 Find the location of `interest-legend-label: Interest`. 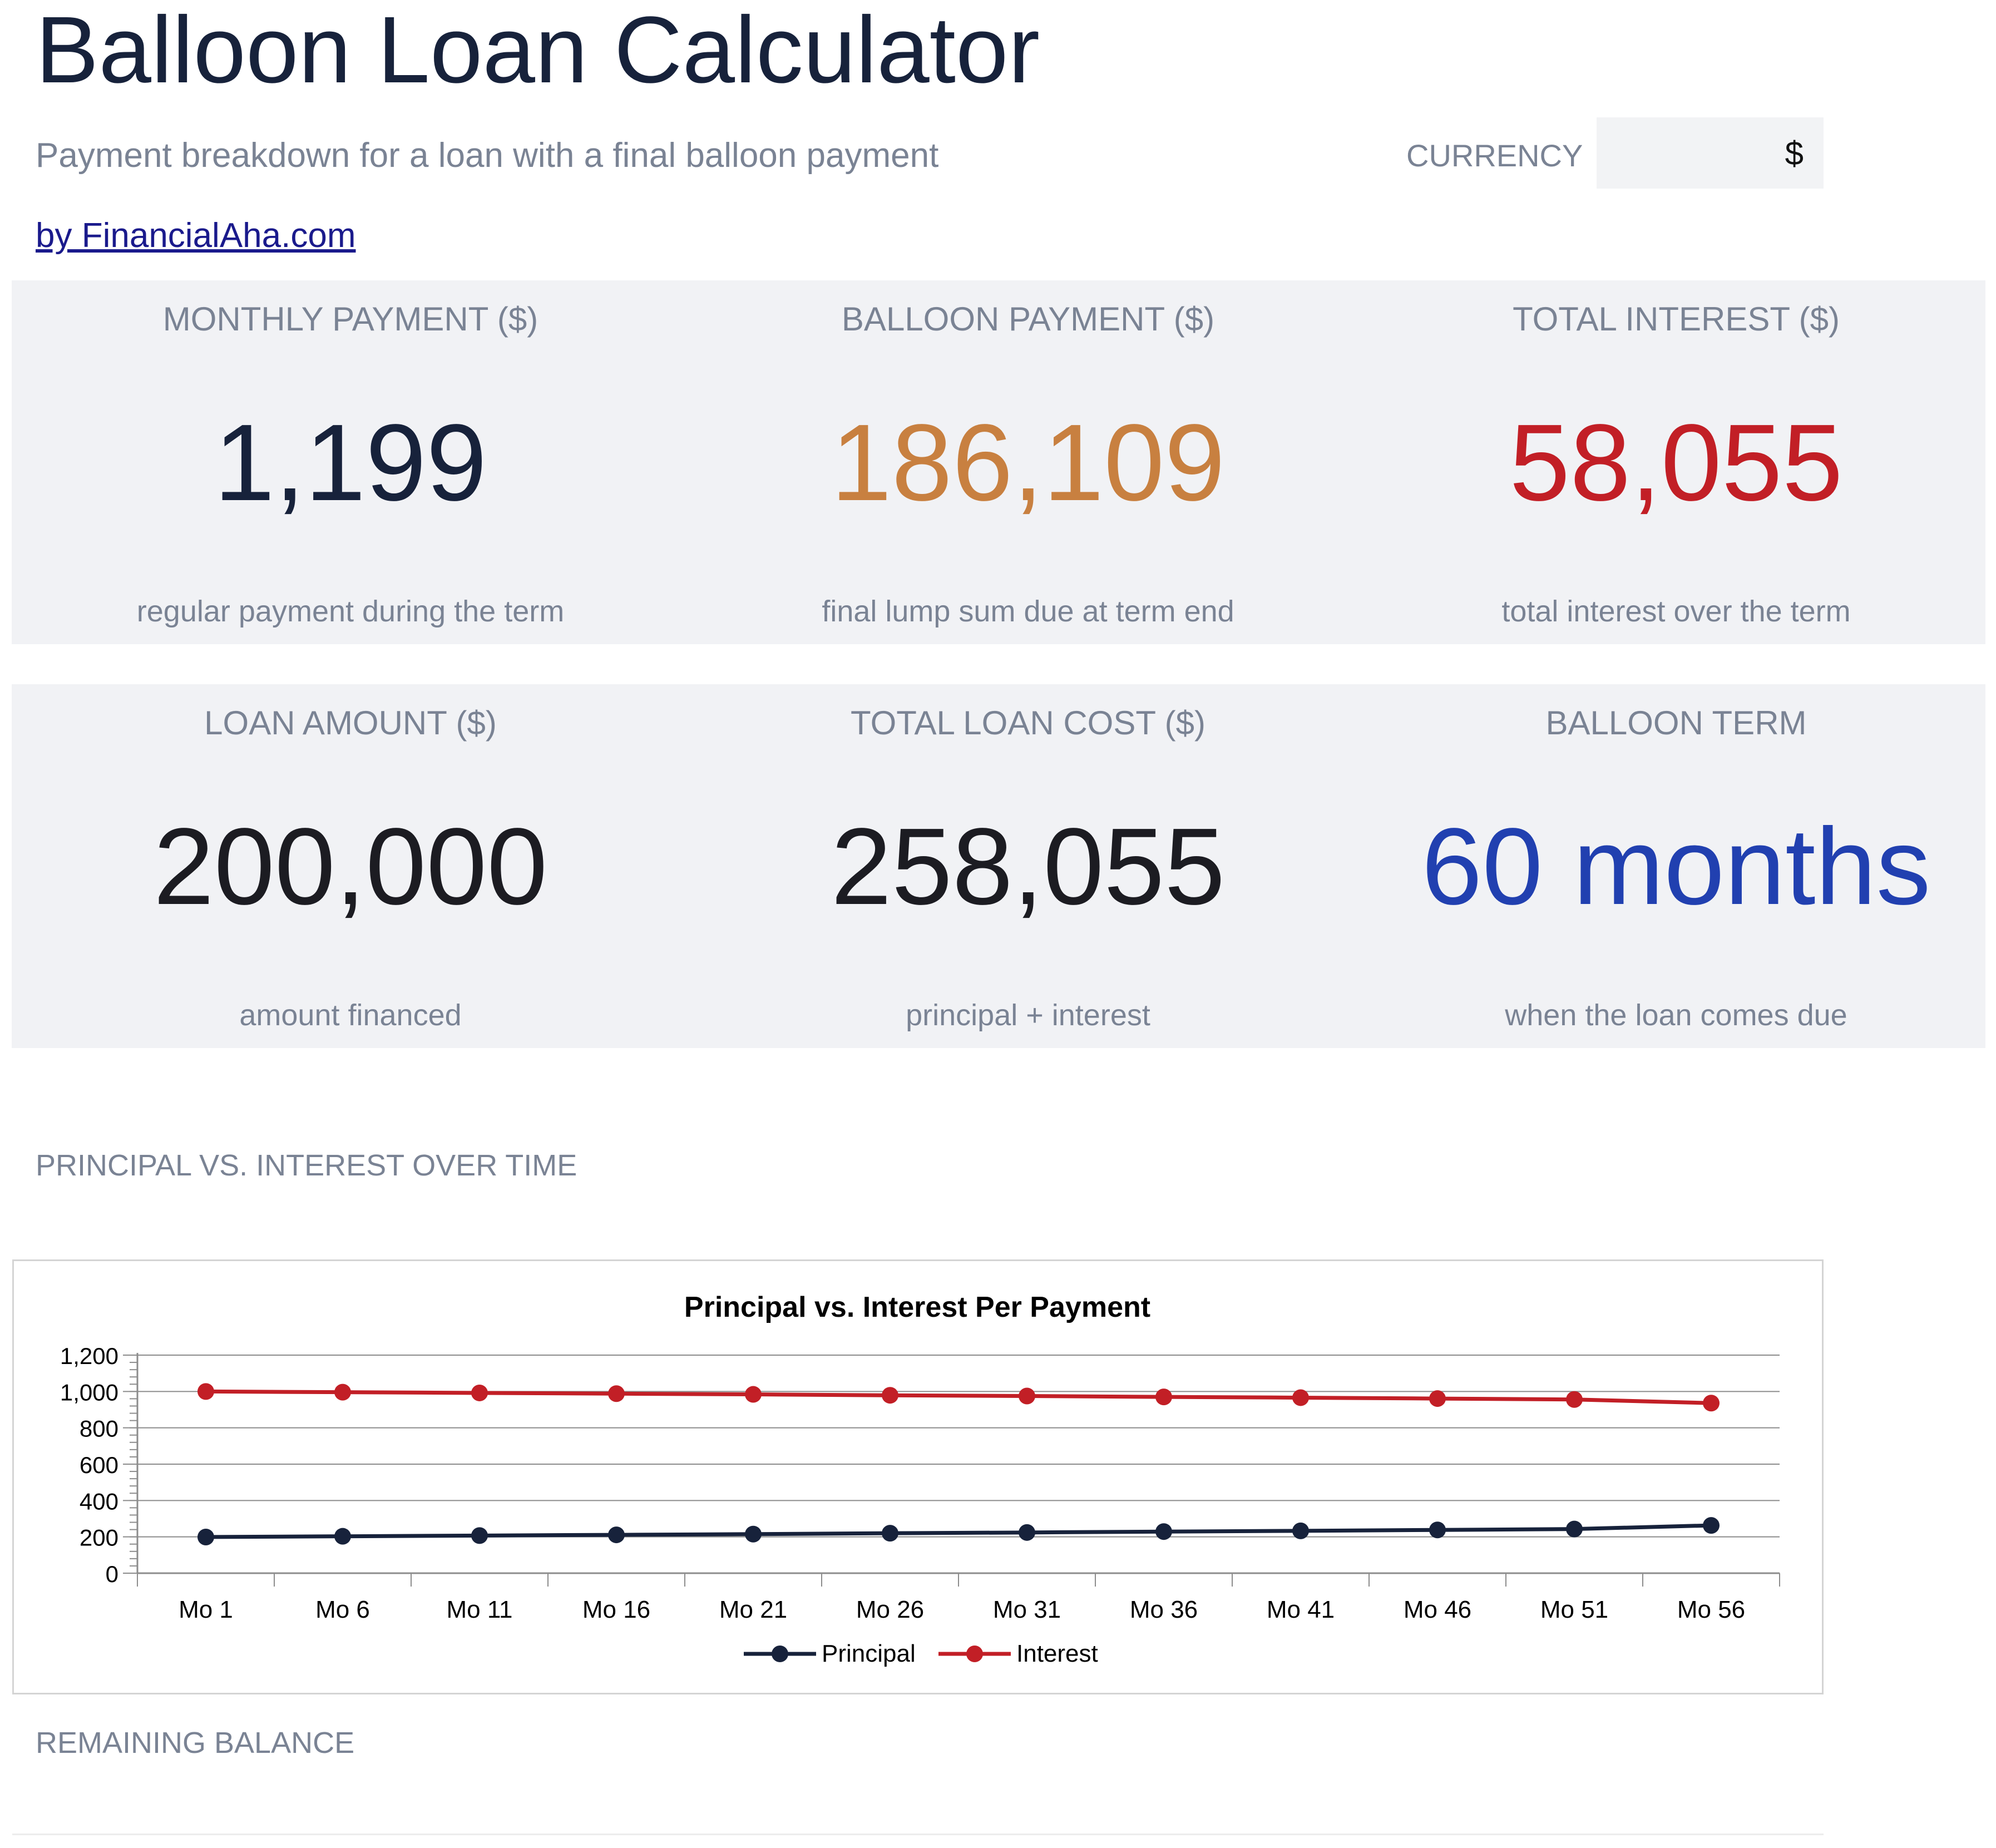

interest-legend-label: Interest is located at coordinates (1057, 1653).